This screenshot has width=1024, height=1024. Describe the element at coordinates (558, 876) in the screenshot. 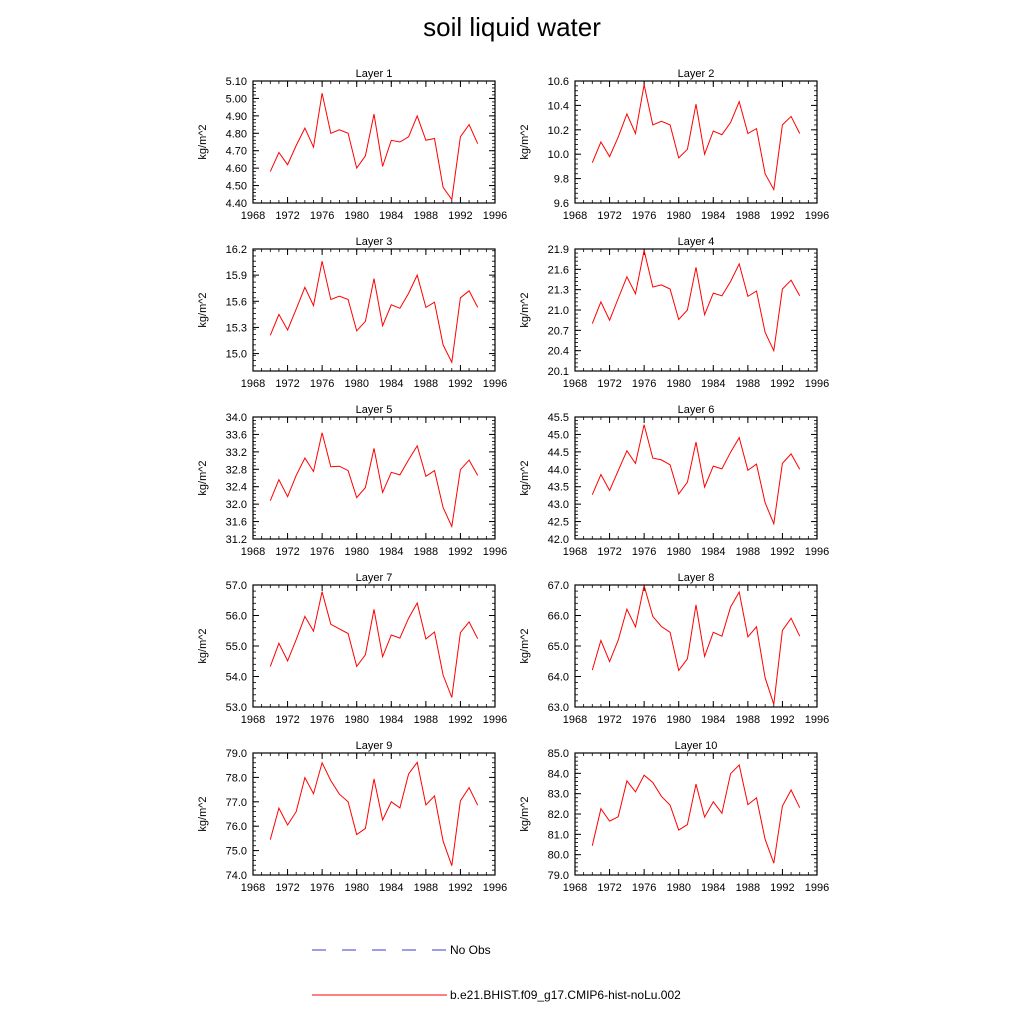

I see `y-tick-label: 79.0` at that location.